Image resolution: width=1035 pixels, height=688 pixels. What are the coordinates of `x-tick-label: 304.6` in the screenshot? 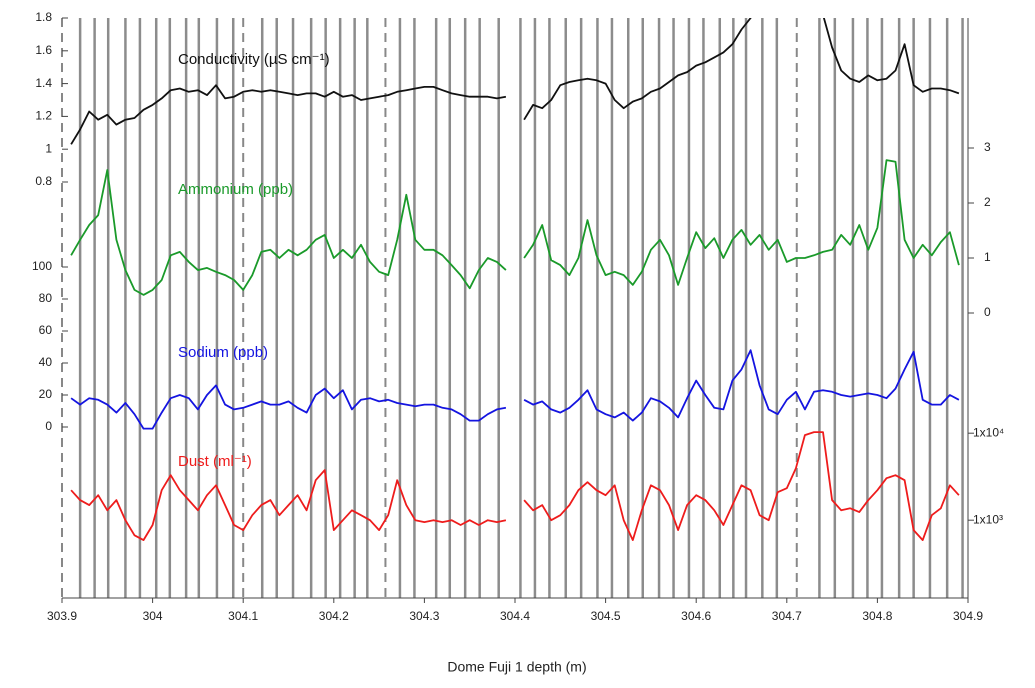 It's located at (696, 616).